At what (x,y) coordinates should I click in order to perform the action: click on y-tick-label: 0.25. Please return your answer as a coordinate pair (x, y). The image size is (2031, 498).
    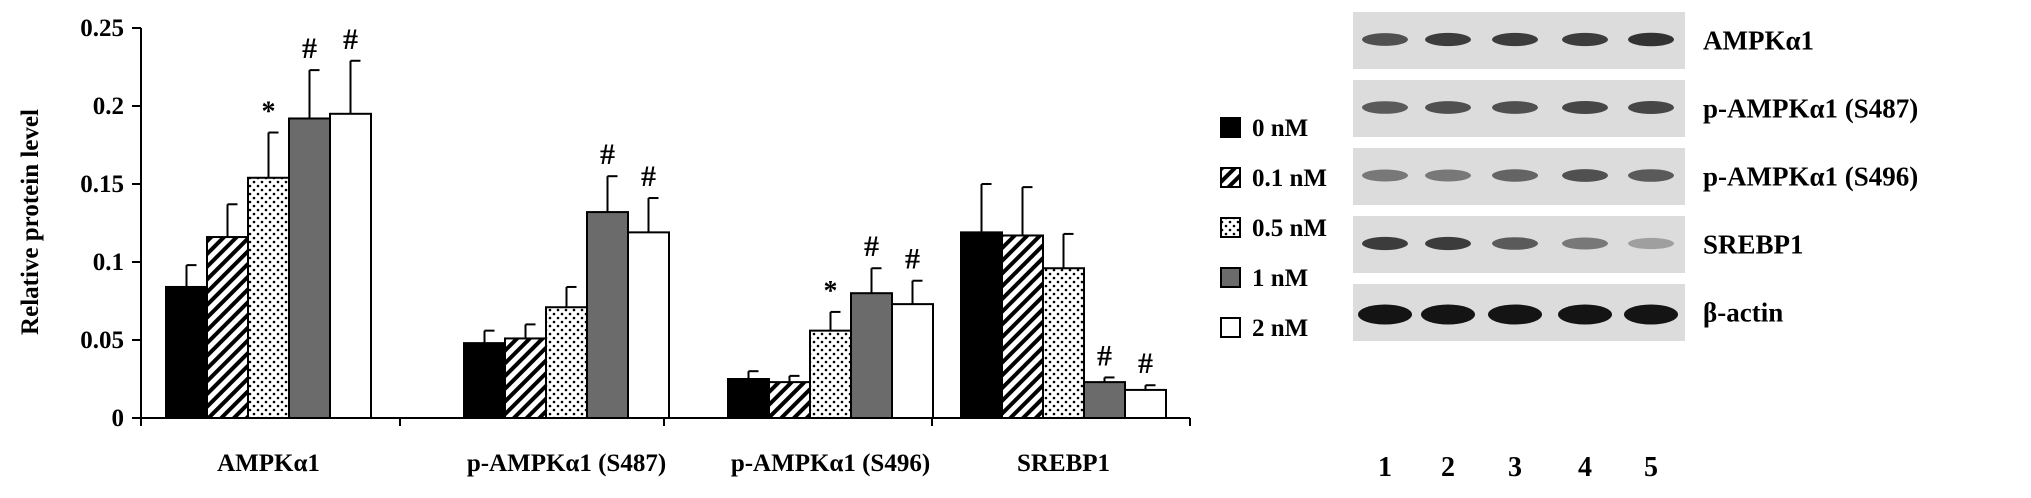
    Looking at the image, I should click on (102, 28).